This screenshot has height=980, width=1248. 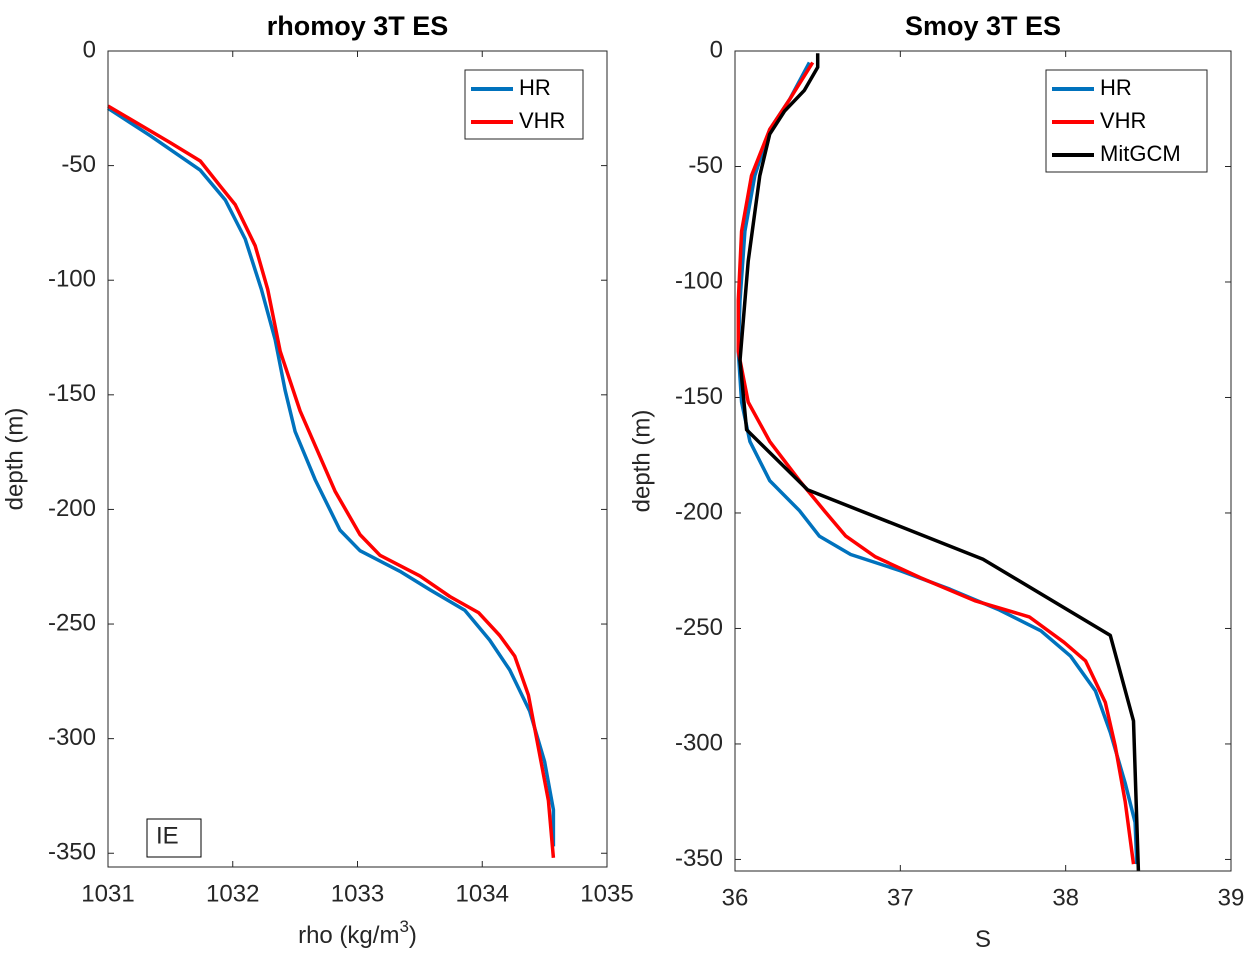 I want to click on x-tick-label: 1031, so click(x=107, y=893).